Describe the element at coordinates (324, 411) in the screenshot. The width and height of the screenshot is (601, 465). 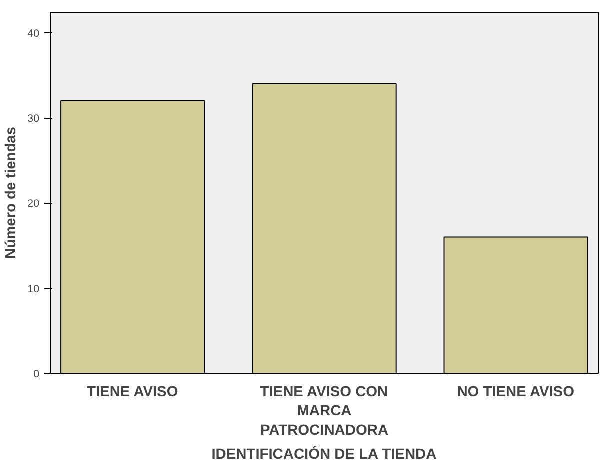
I see `x-tick-label: TIENE AVISO CON MARCA PATROCINADORA` at that location.